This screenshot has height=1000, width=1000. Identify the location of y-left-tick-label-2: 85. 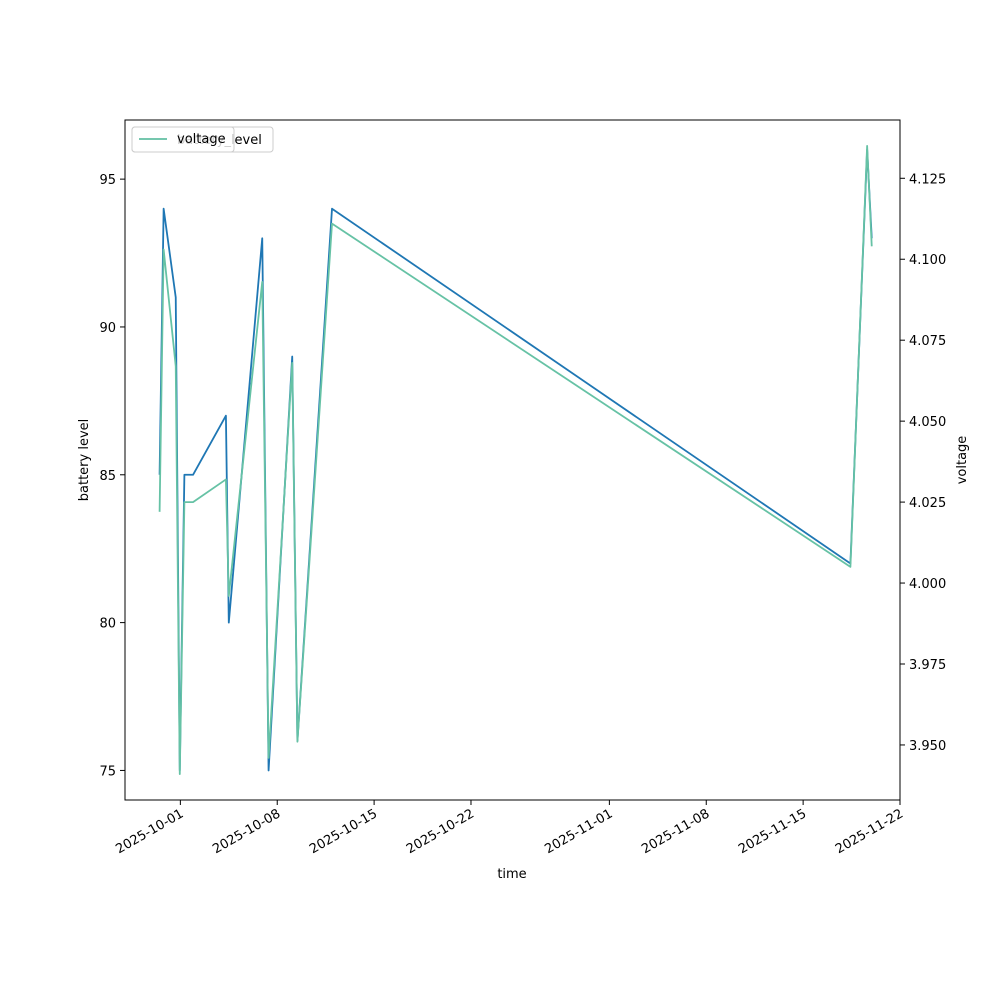
(107, 476).